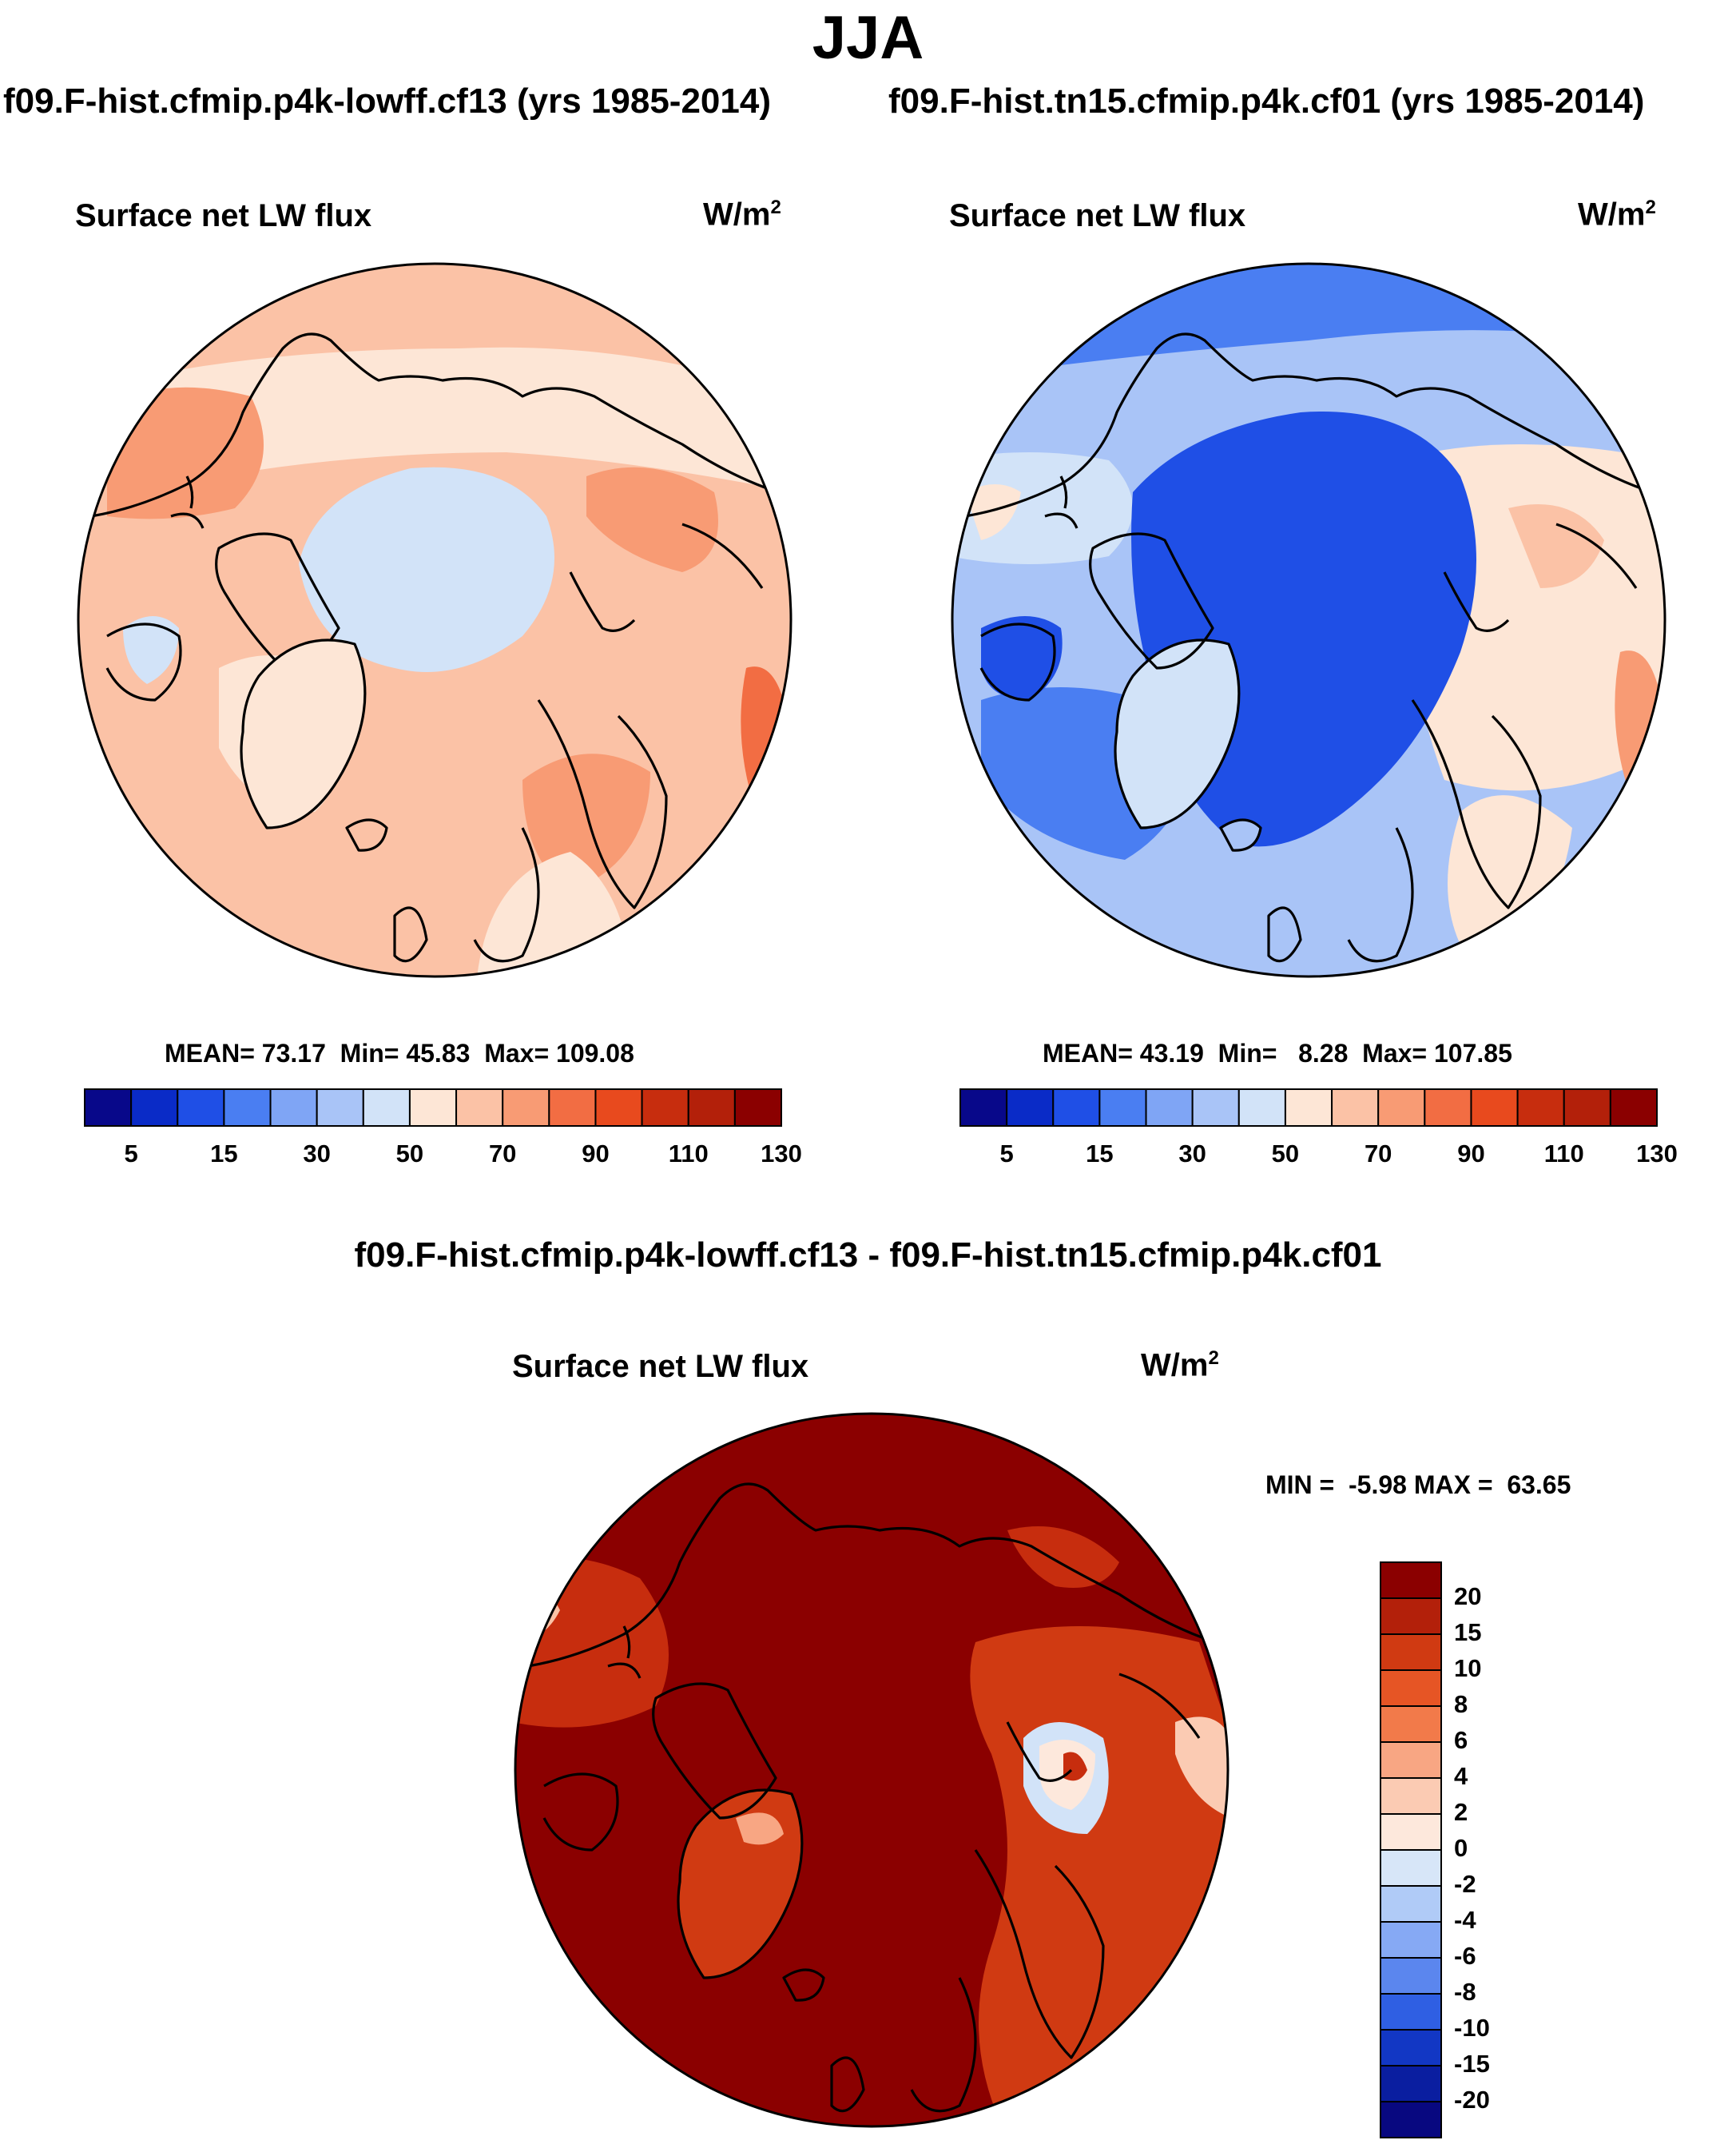  I want to click on colorbar-tick-label: 0, so click(1461, 1848).